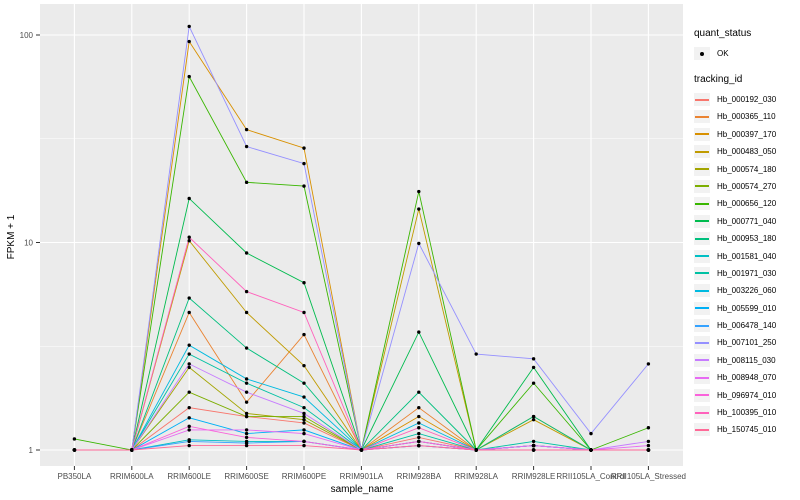 Image resolution: width=800 pixels, height=500 pixels. I want to click on legend-item-label: Hb_008115_030, so click(746, 360).